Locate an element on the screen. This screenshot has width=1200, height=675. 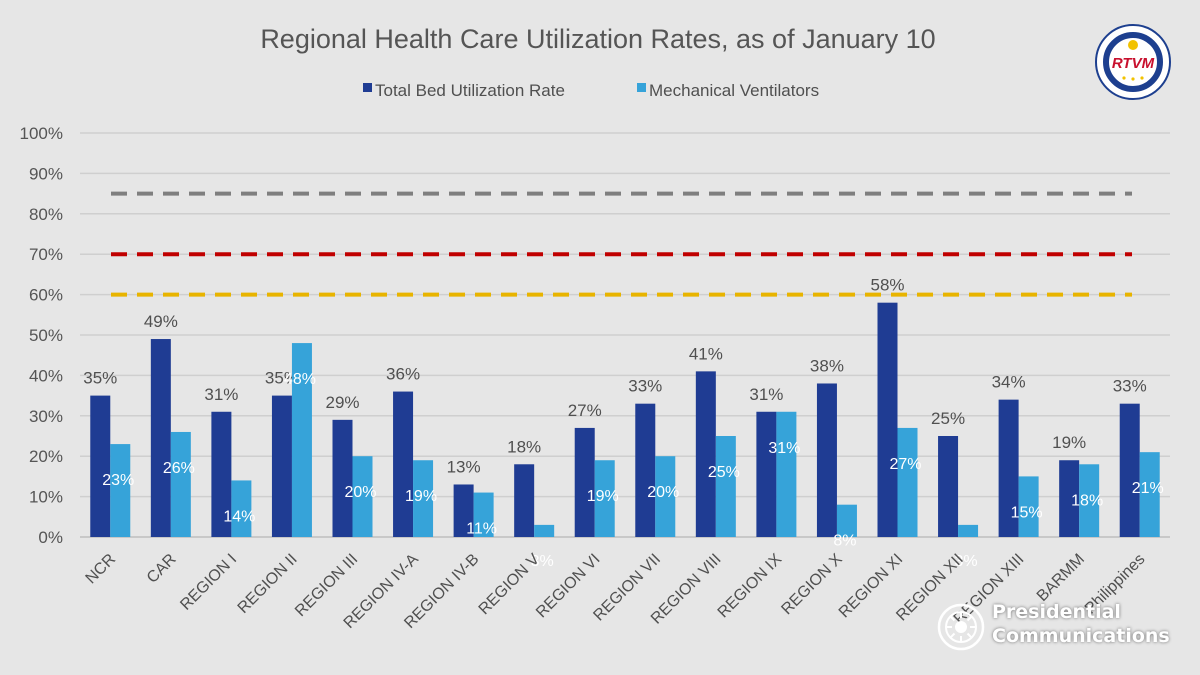
legend-label-0: Total Bed Utilization Rate is located at coordinates (470, 90).